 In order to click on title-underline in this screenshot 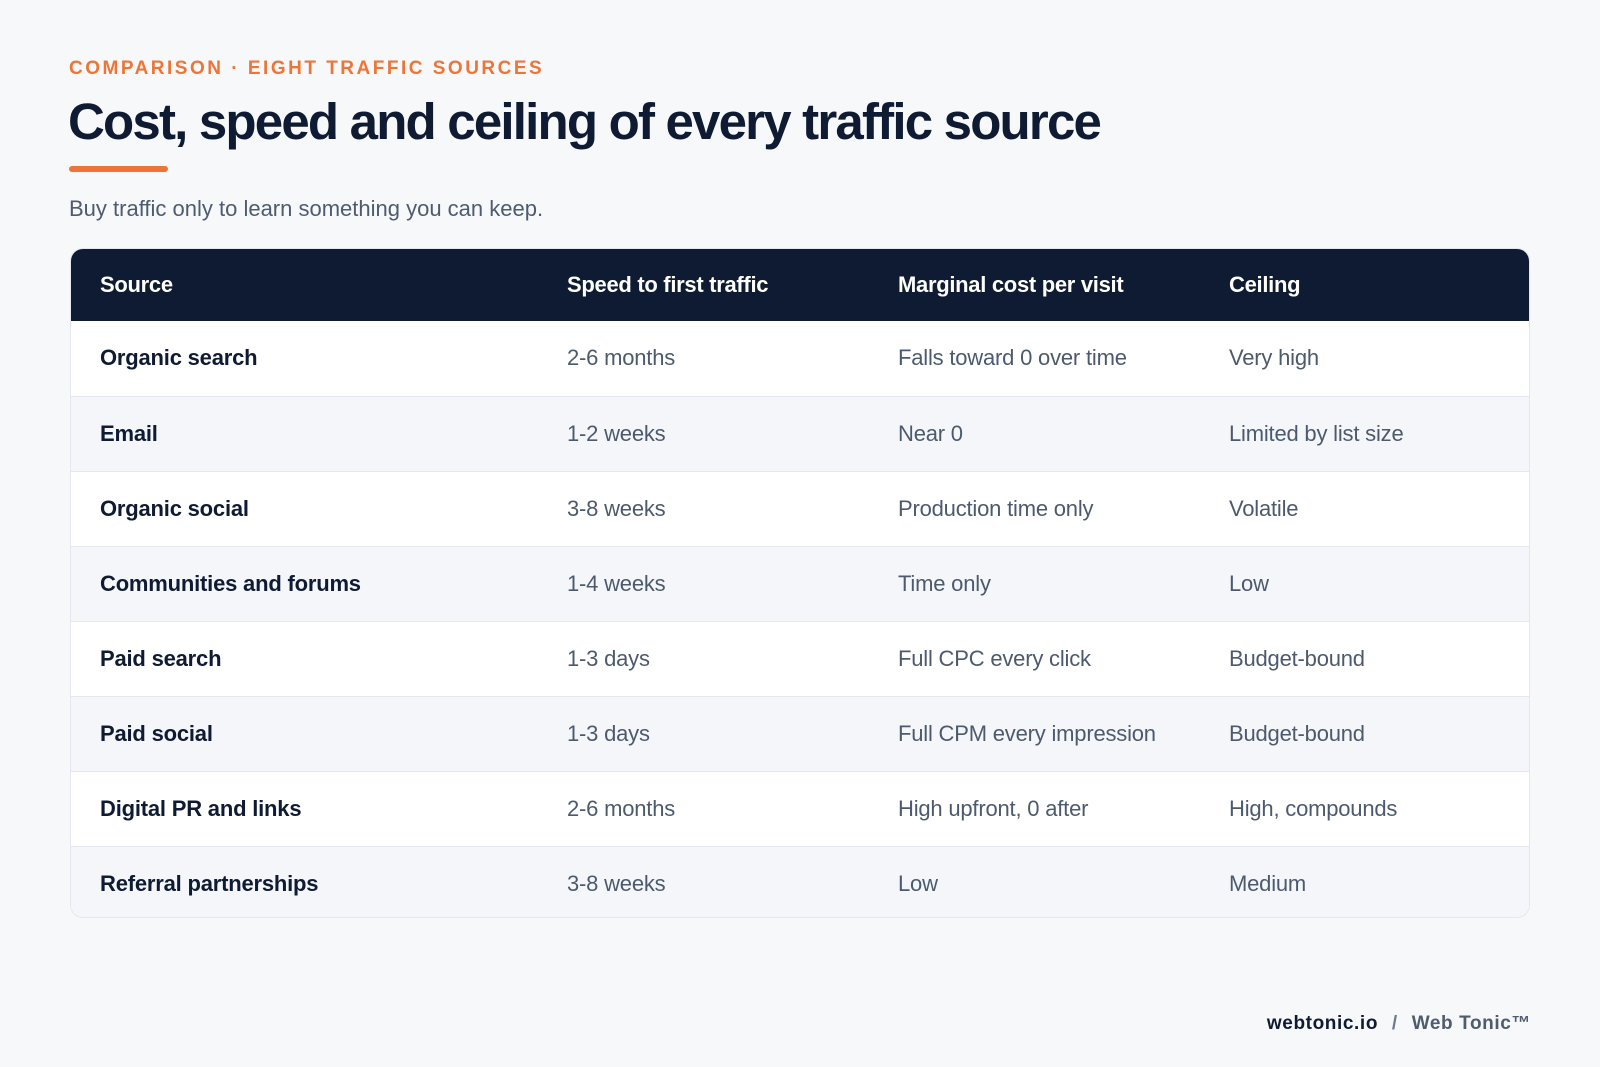, I will do `click(118, 169)`.